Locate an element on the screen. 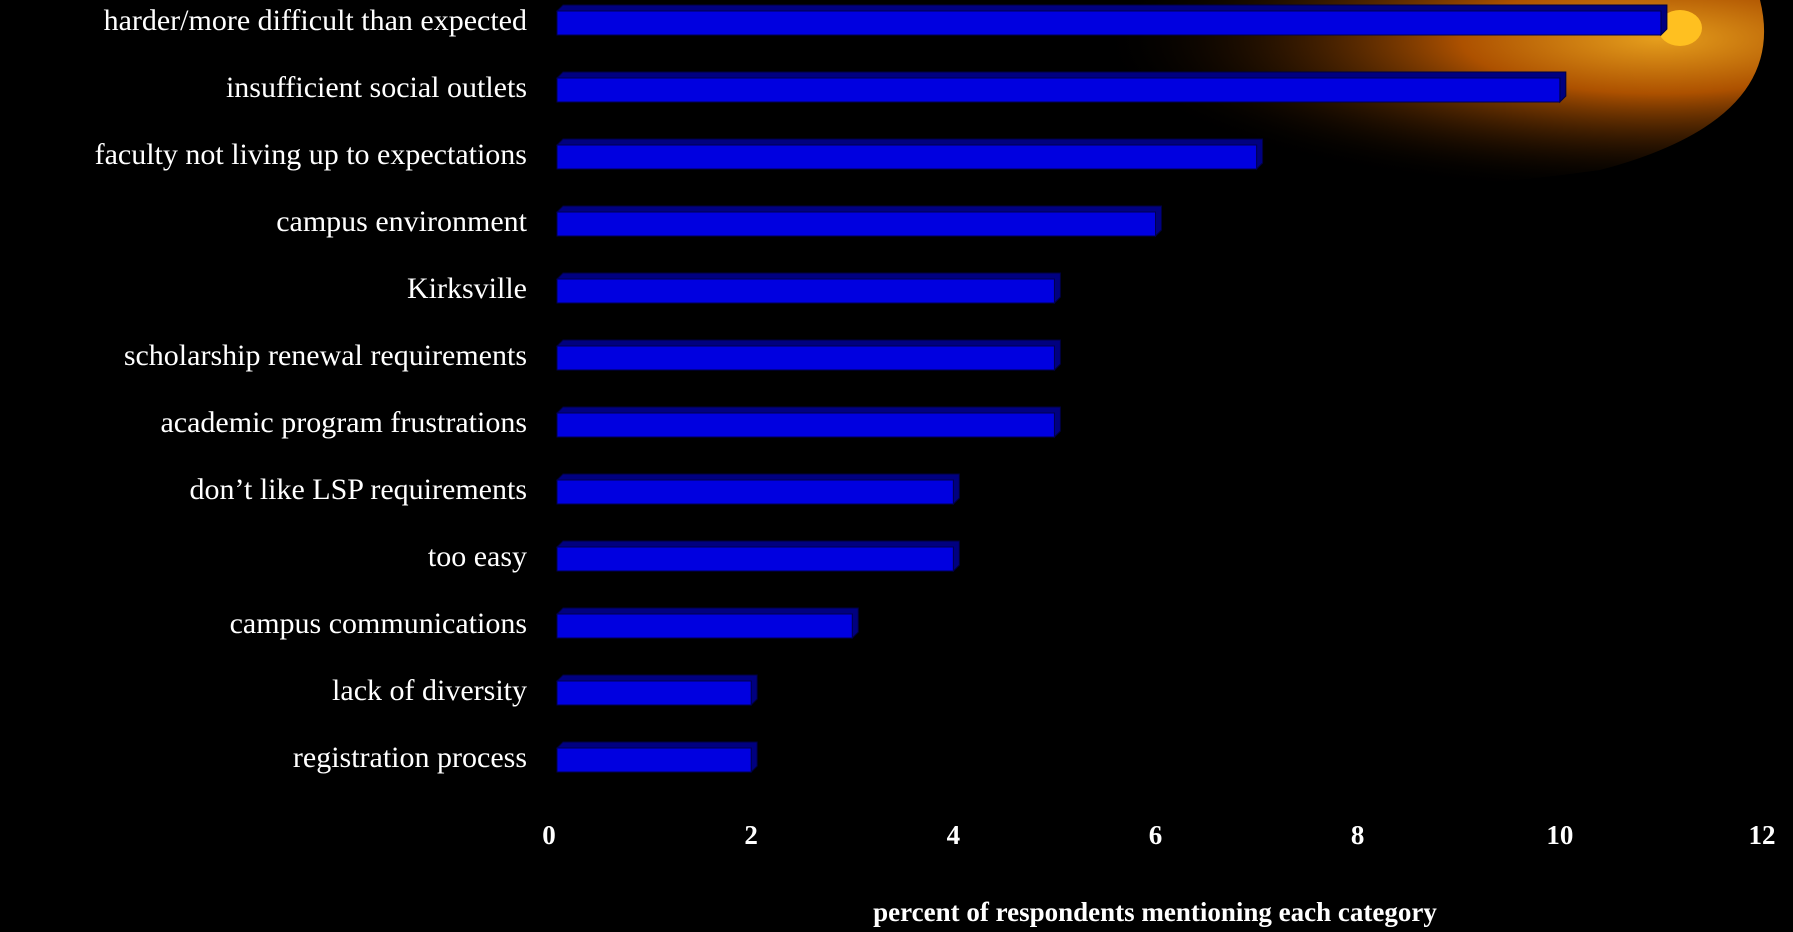  y-tick-label: faculty not living up to expectations is located at coordinates (311, 154).